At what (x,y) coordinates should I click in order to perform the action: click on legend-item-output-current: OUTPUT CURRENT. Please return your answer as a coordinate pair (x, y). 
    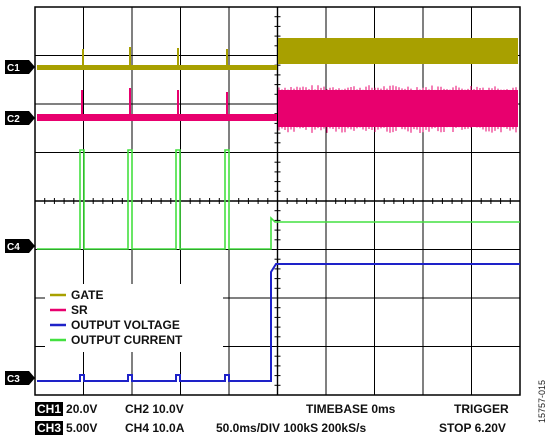
    Looking at the image, I should click on (116, 340).